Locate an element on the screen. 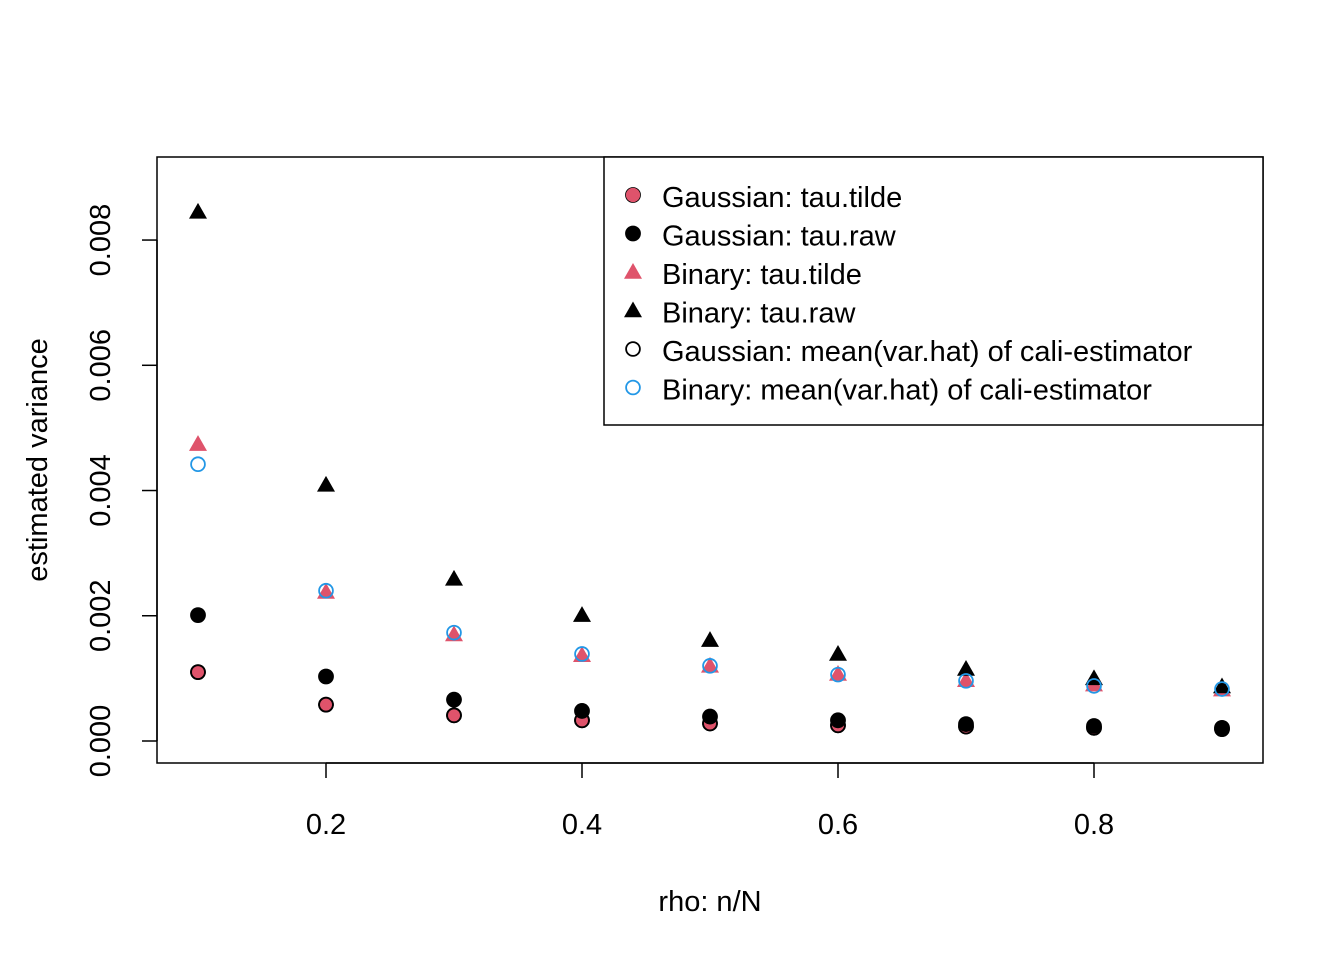 The height and width of the screenshot is (960, 1344). legend-entry: Gaussian: tau.tilde is located at coordinates (782, 198).